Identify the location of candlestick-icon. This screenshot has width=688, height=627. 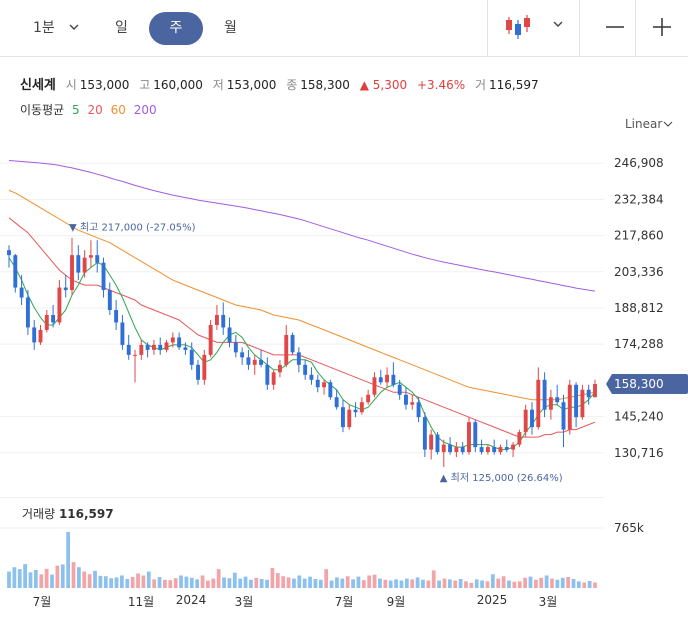
(518, 27).